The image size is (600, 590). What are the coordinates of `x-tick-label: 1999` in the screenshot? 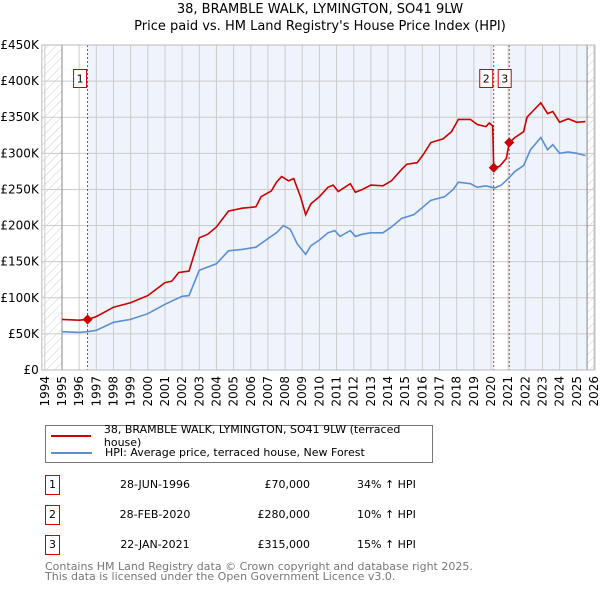 It's located at (131, 391).